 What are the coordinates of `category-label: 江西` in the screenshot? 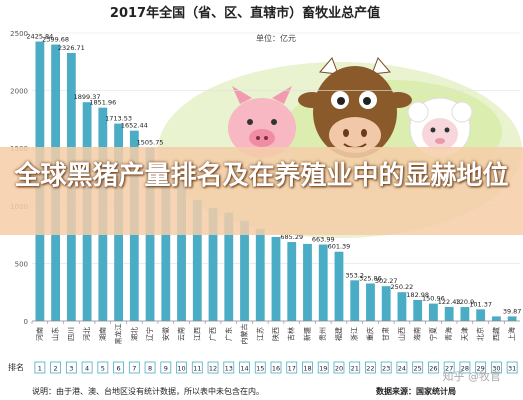 It's located at (197, 334).